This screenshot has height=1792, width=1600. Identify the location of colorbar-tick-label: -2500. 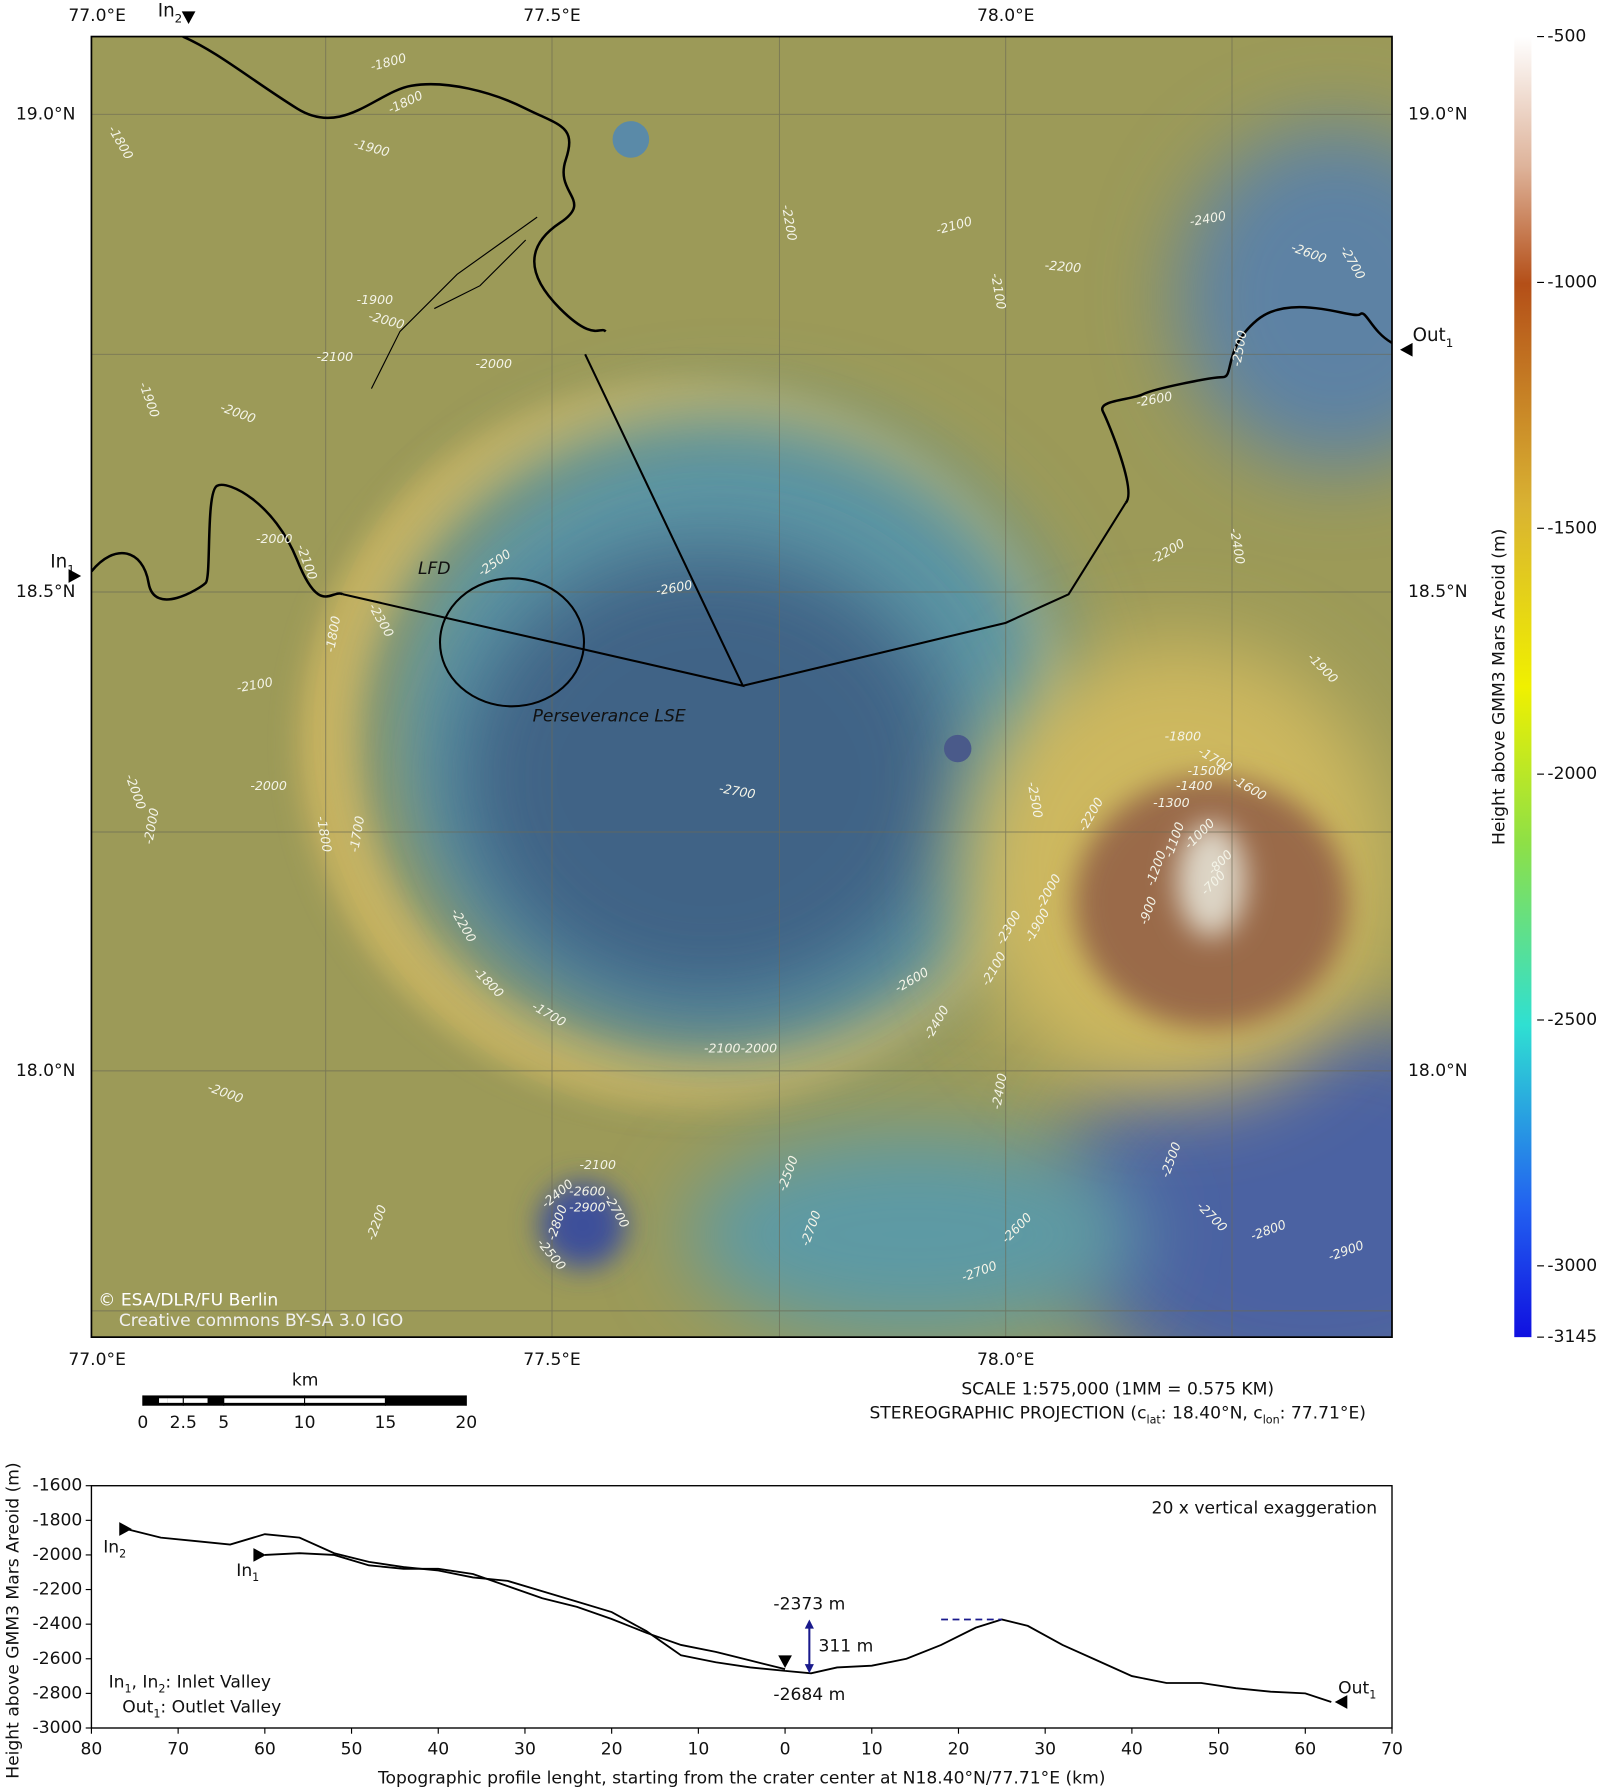
(1572, 1020).